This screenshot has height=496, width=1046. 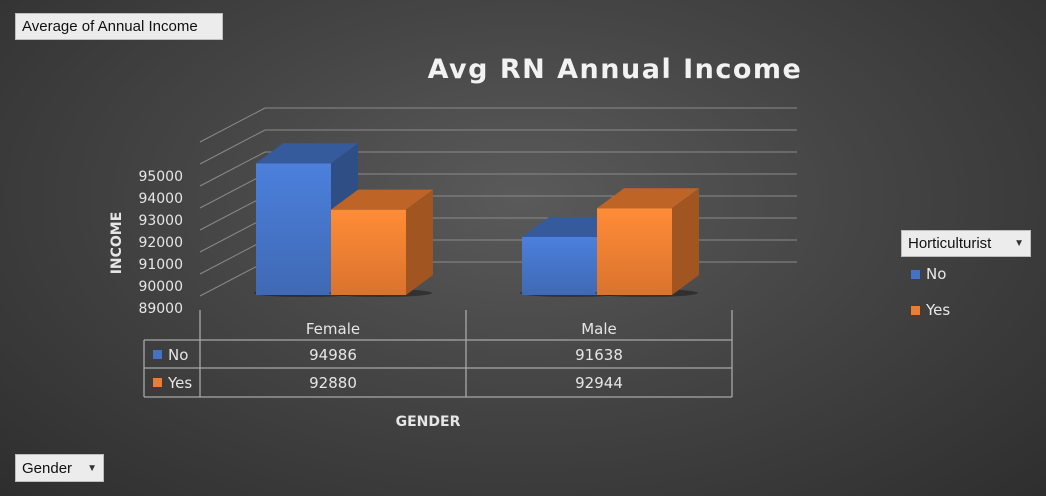 What do you see at coordinates (381, 243) in the screenshot?
I see `bar-female-yes` at bounding box center [381, 243].